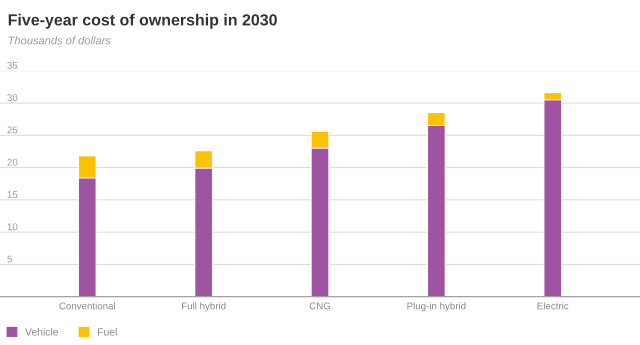 Image resolution: width=640 pixels, height=345 pixels. I want to click on y-tick-label: 5, so click(9, 259).